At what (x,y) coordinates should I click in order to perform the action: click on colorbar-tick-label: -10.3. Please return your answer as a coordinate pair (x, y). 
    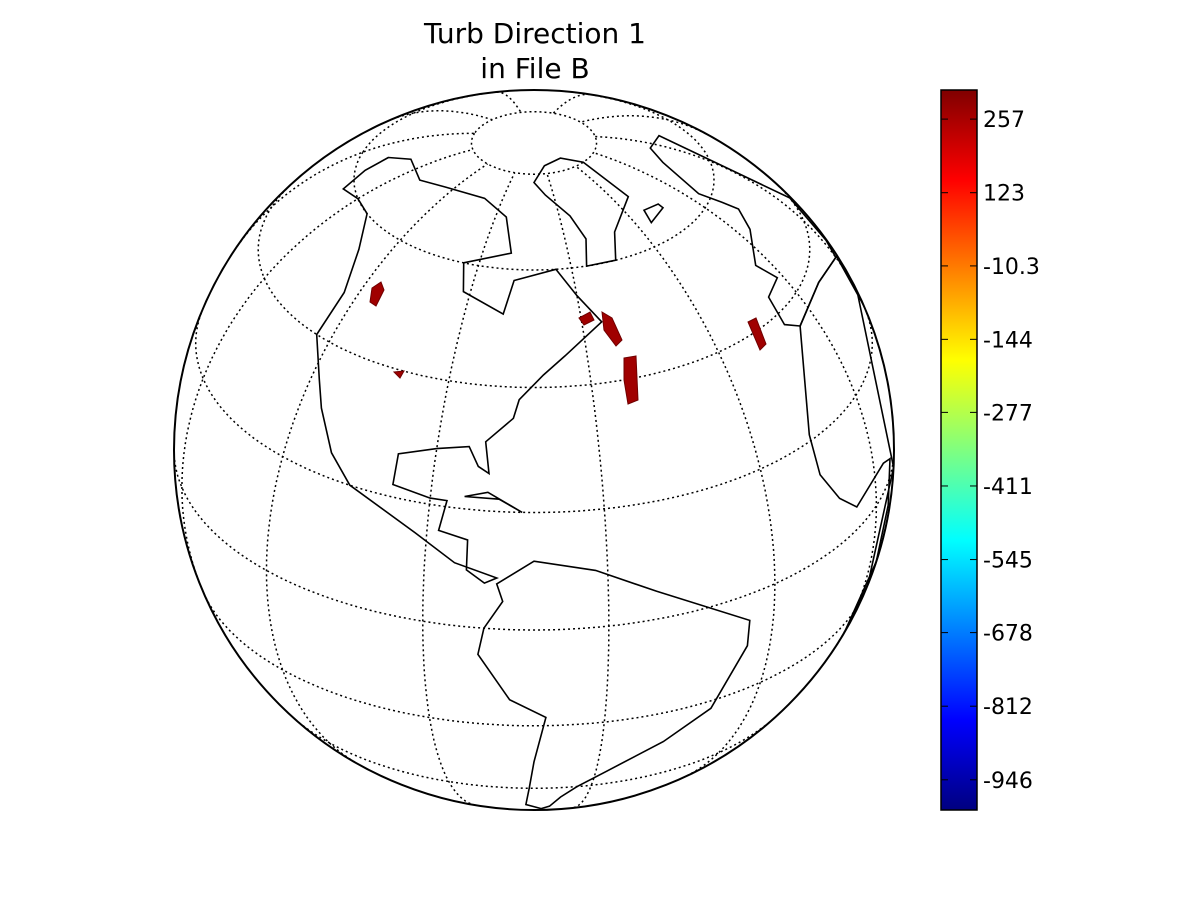
    Looking at the image, I should click on (1011, 267).